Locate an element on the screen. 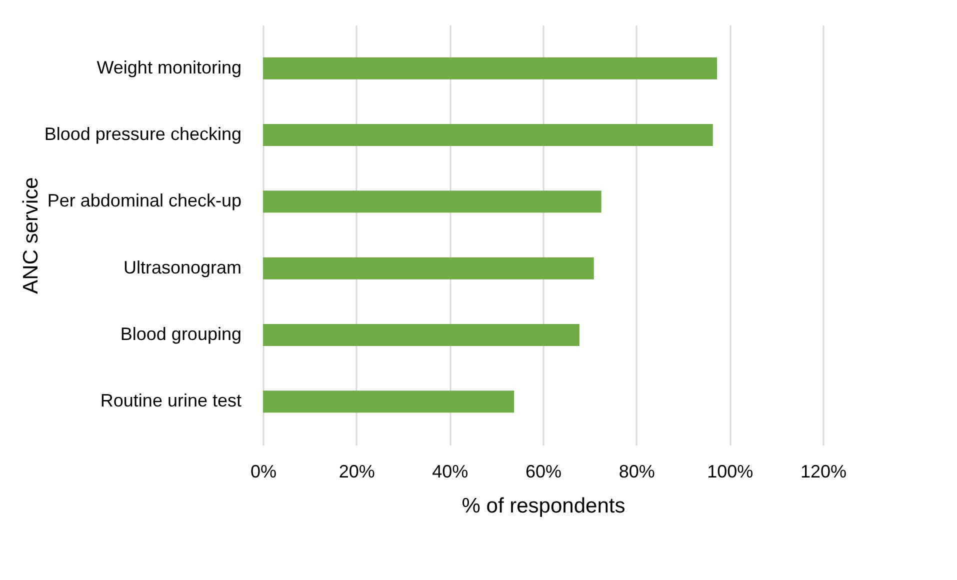 The width and height of the screenshot is (957, 580). x-tick-label: 100% is located at coordinates (730, 472).